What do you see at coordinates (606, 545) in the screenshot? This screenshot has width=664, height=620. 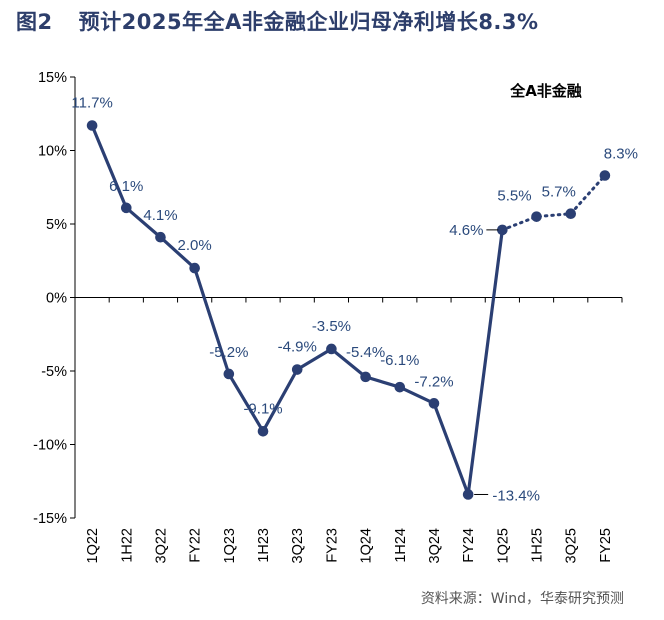 I see `x-tick-label: FY25` at bounding box center [606, 545].